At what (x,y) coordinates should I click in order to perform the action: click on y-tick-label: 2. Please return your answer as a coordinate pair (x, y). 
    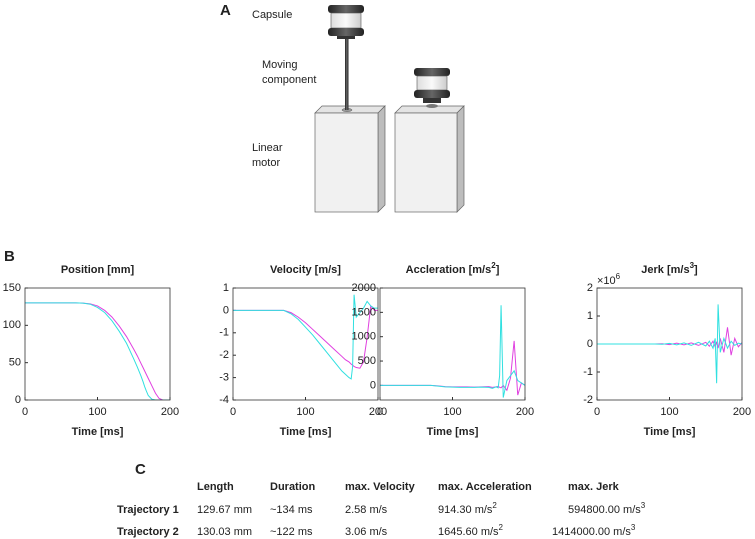
    Looking at the image, I should click on (590, 288).